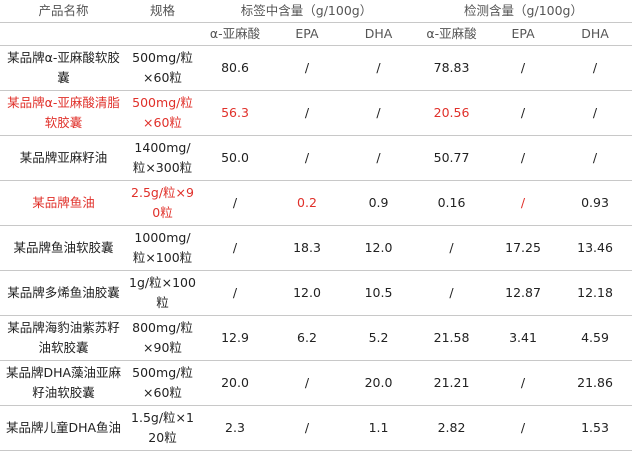 The image size is (632, 451). Describe the element at coordinates (235, 338) in the screenshot. I see `table-cell: 12.9` at that location.